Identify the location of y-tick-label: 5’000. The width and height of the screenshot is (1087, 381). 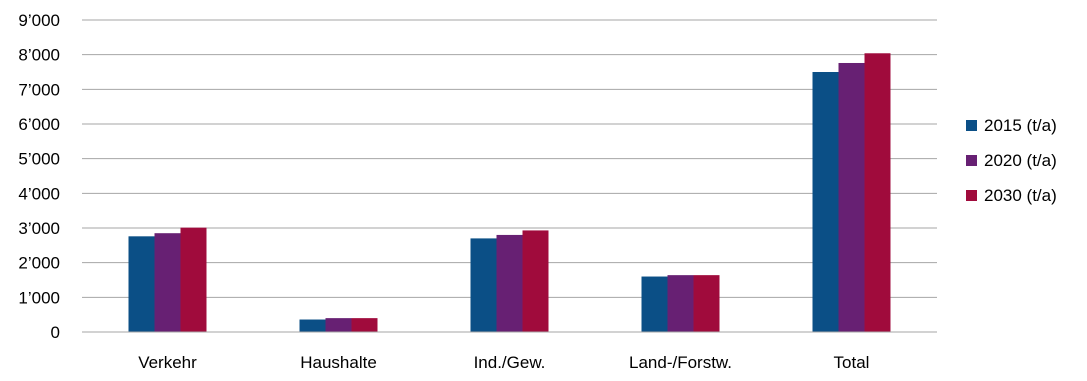
(39, 159).